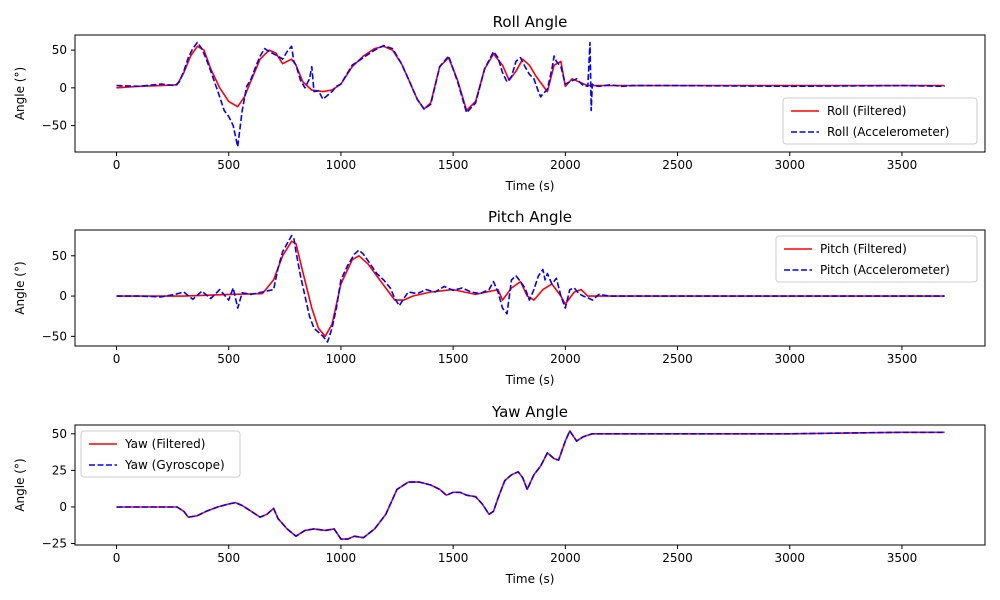  I want to click on chart-title: Yaw Angle, so click(529, 412).